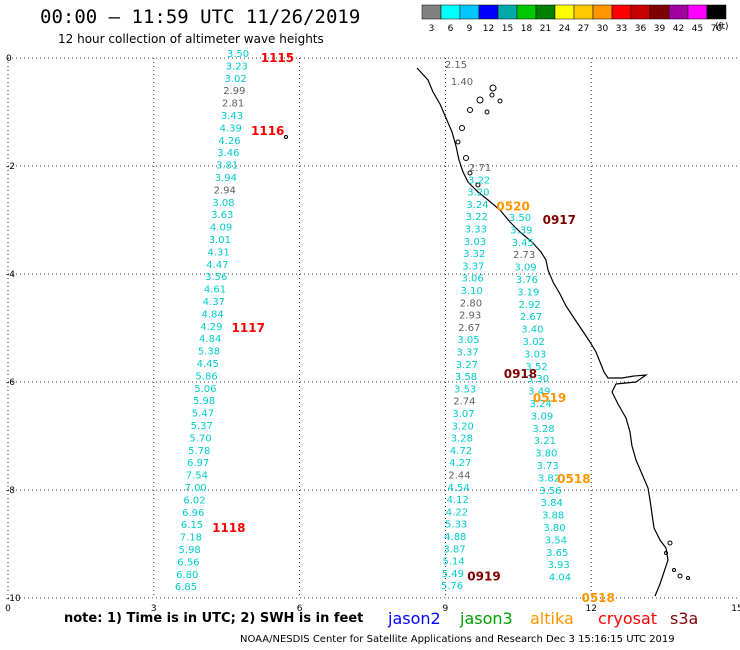 Image resolution: width=740 pixels, height=650 pixels. I want to click on x-tick-label: 9, so click(446, 609).